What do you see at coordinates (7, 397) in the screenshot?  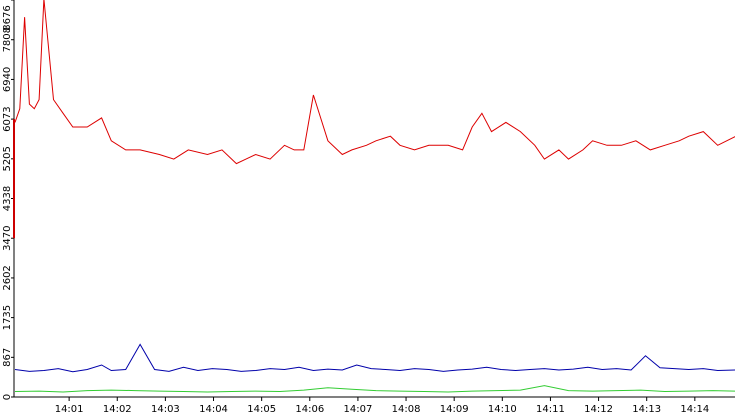 I see `y-tick-label: 0` at bounding box center [7, 397].